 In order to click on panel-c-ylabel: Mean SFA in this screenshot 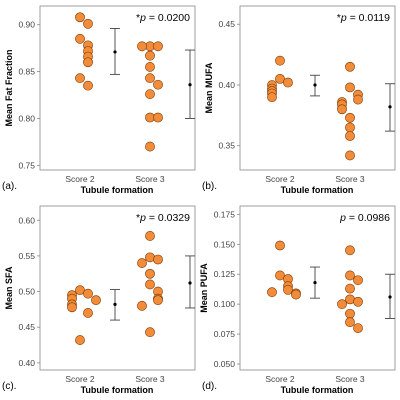, I will do `click(9, 288)`.